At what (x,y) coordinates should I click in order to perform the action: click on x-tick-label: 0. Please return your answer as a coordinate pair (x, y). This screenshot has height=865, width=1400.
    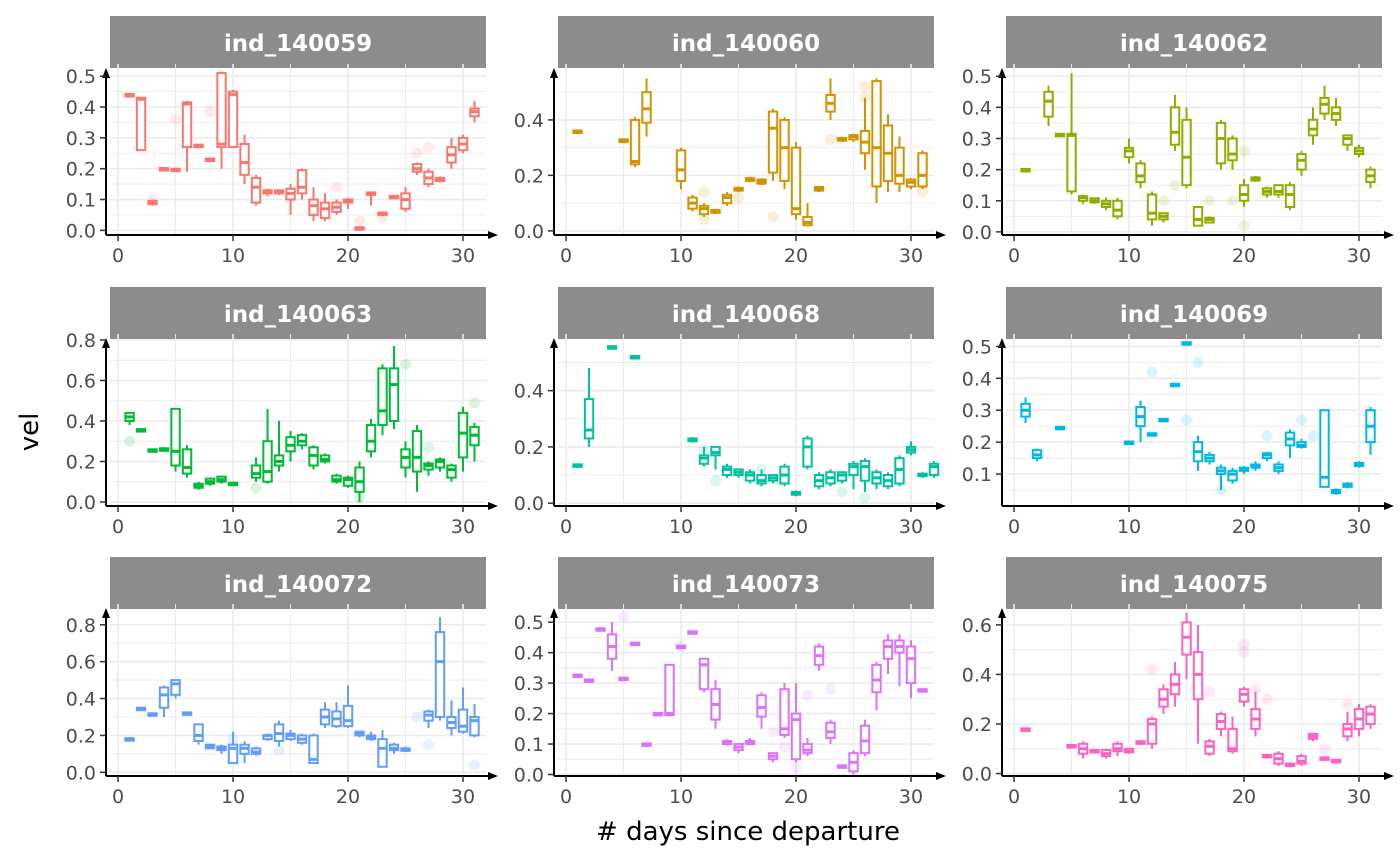
    Looking at the image, I should click on (566, 527).